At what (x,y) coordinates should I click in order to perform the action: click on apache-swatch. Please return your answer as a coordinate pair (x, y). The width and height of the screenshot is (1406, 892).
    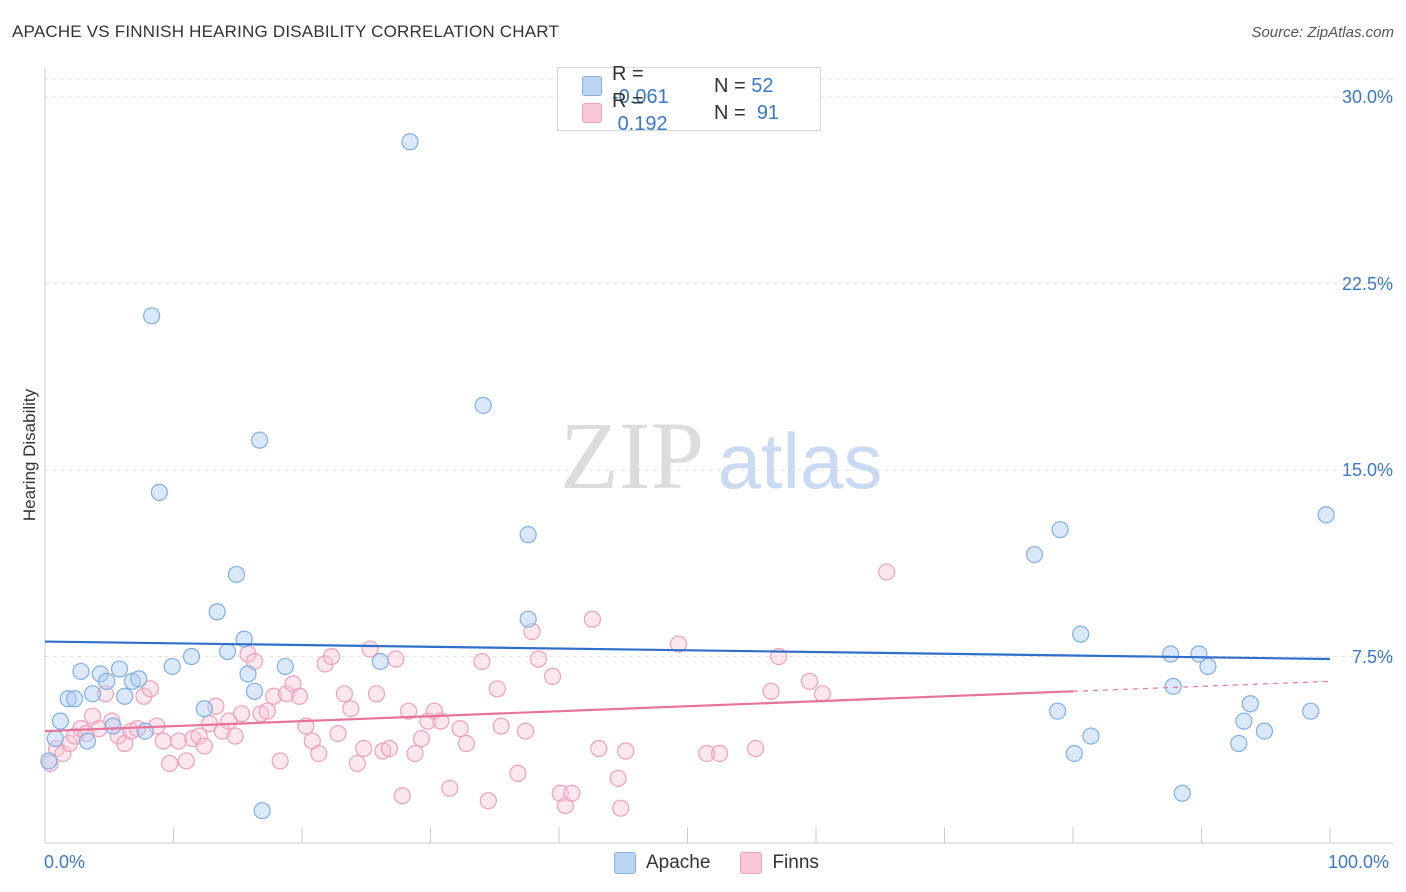
    Looking at the image, I should click on (592, 86).